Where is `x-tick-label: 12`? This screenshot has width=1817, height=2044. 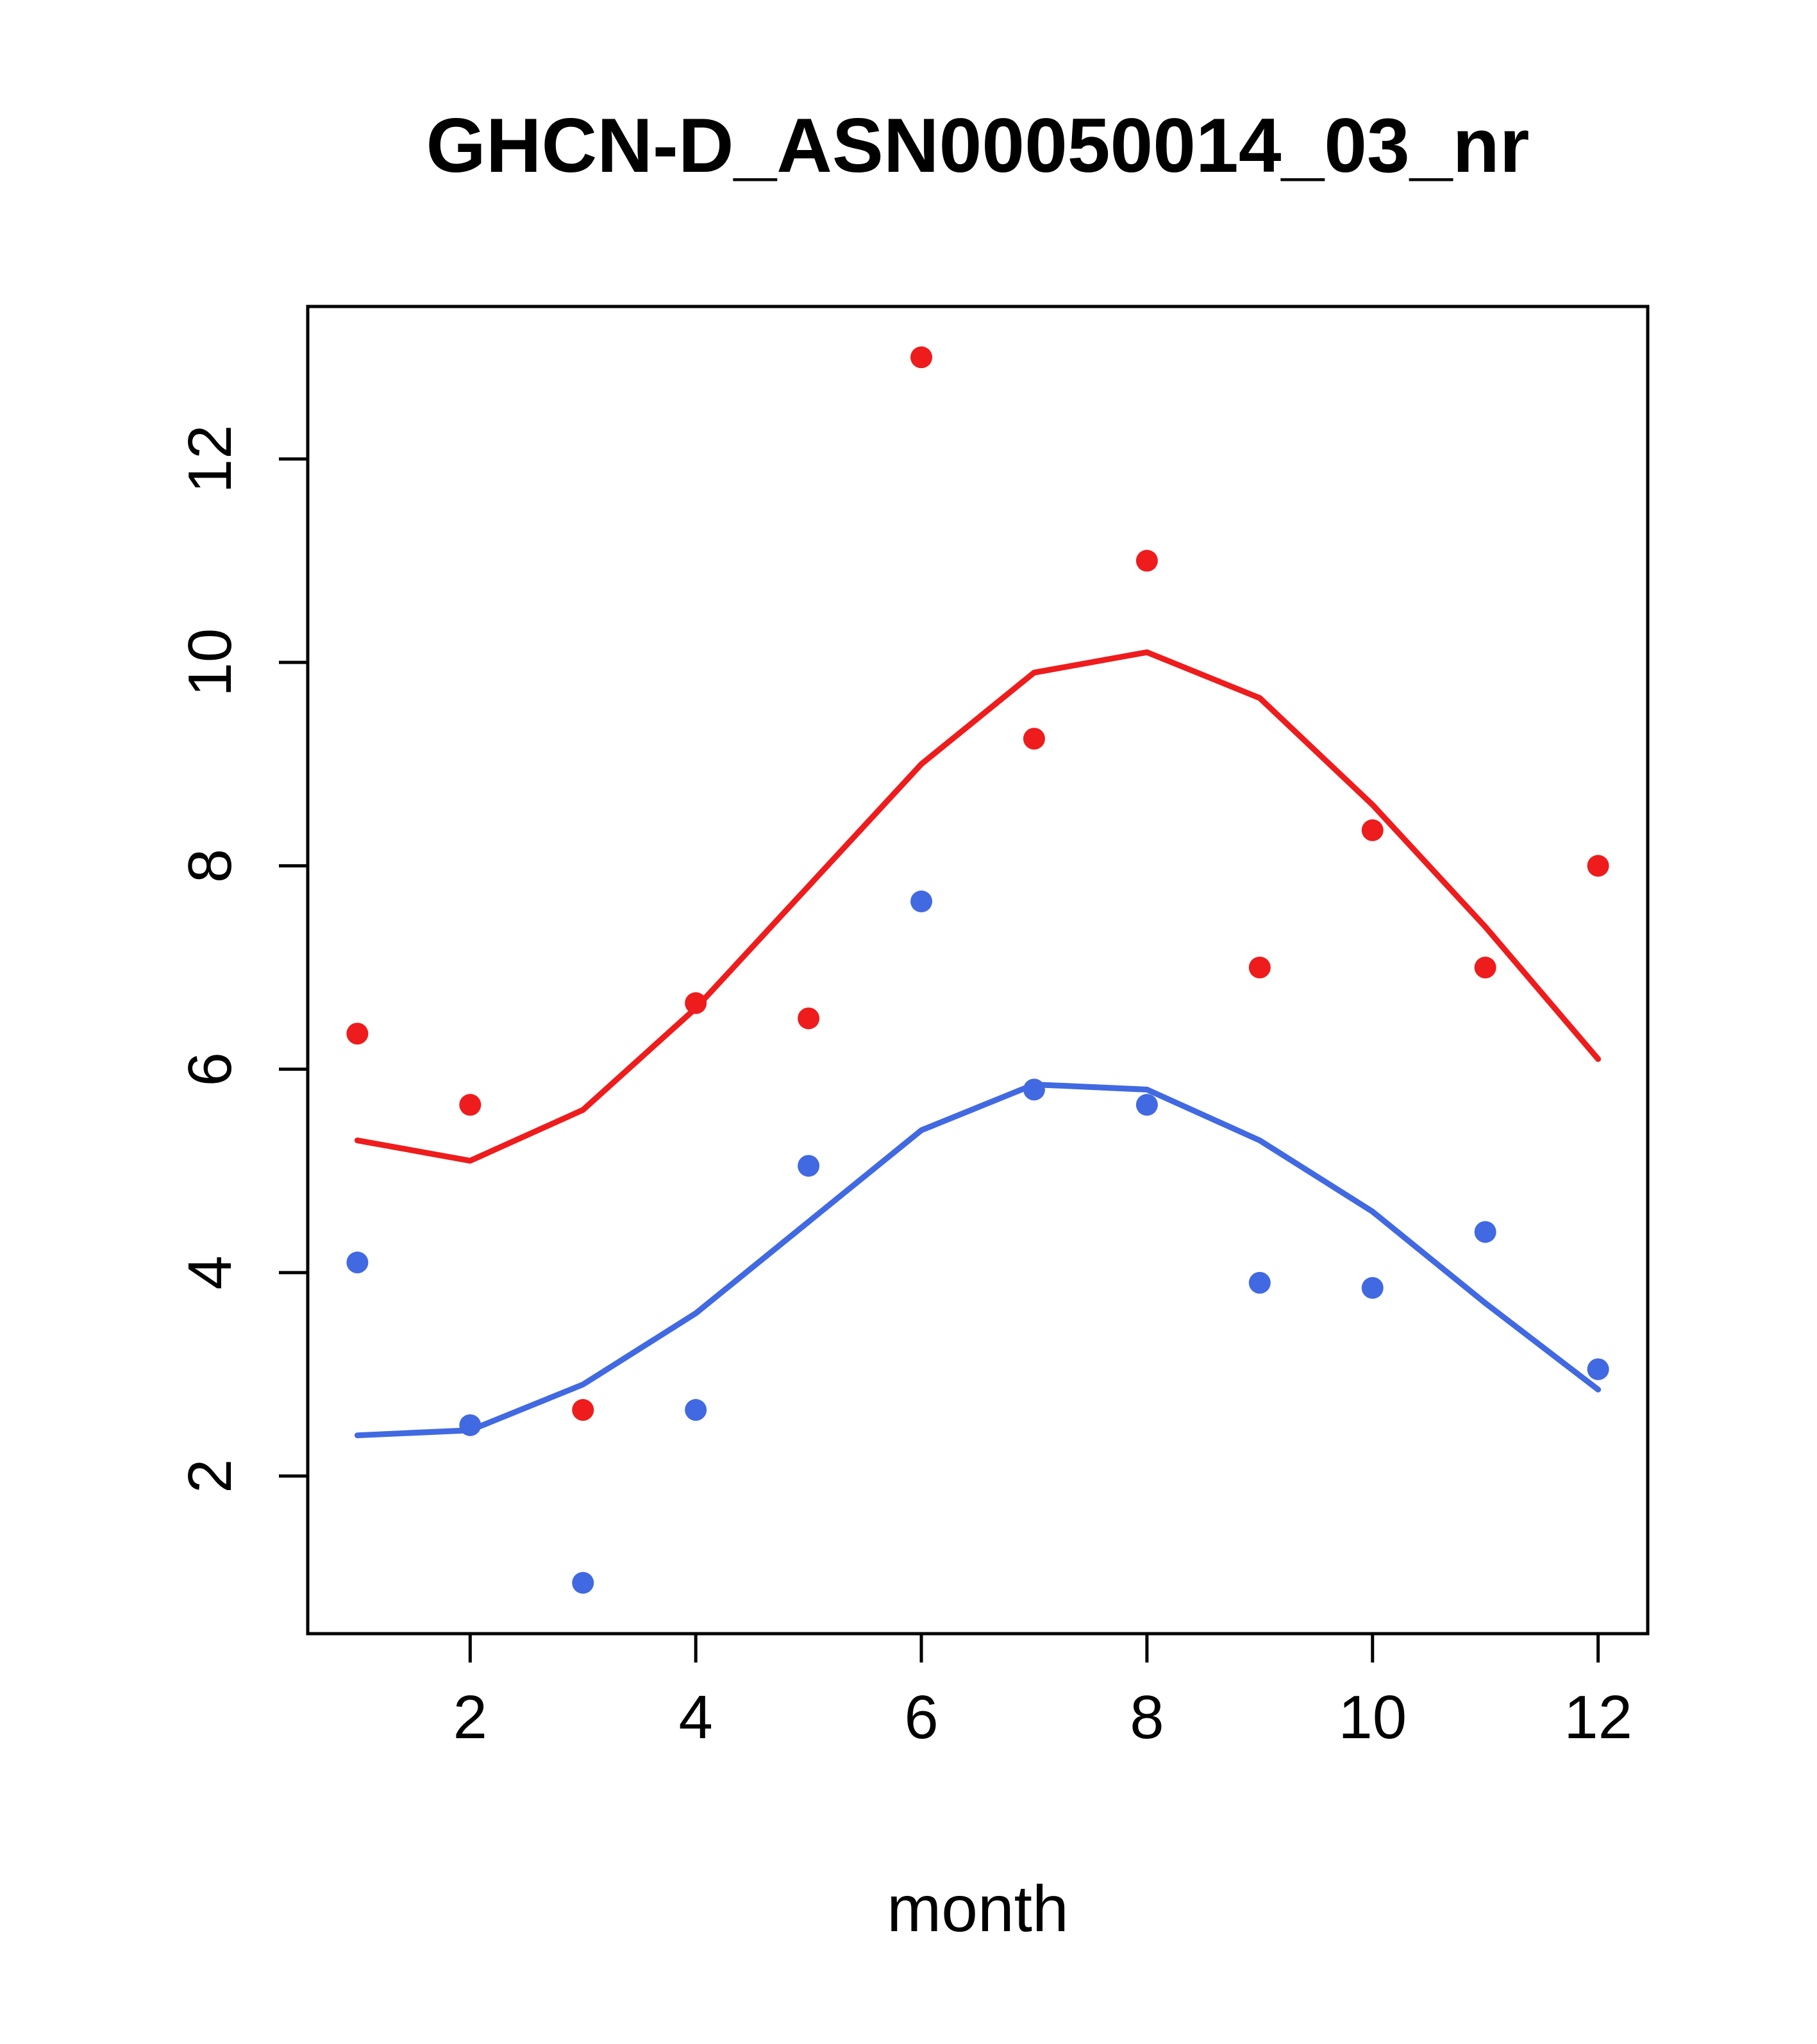 x-tick-label: 12 is located at coordinates (1598, 1718).